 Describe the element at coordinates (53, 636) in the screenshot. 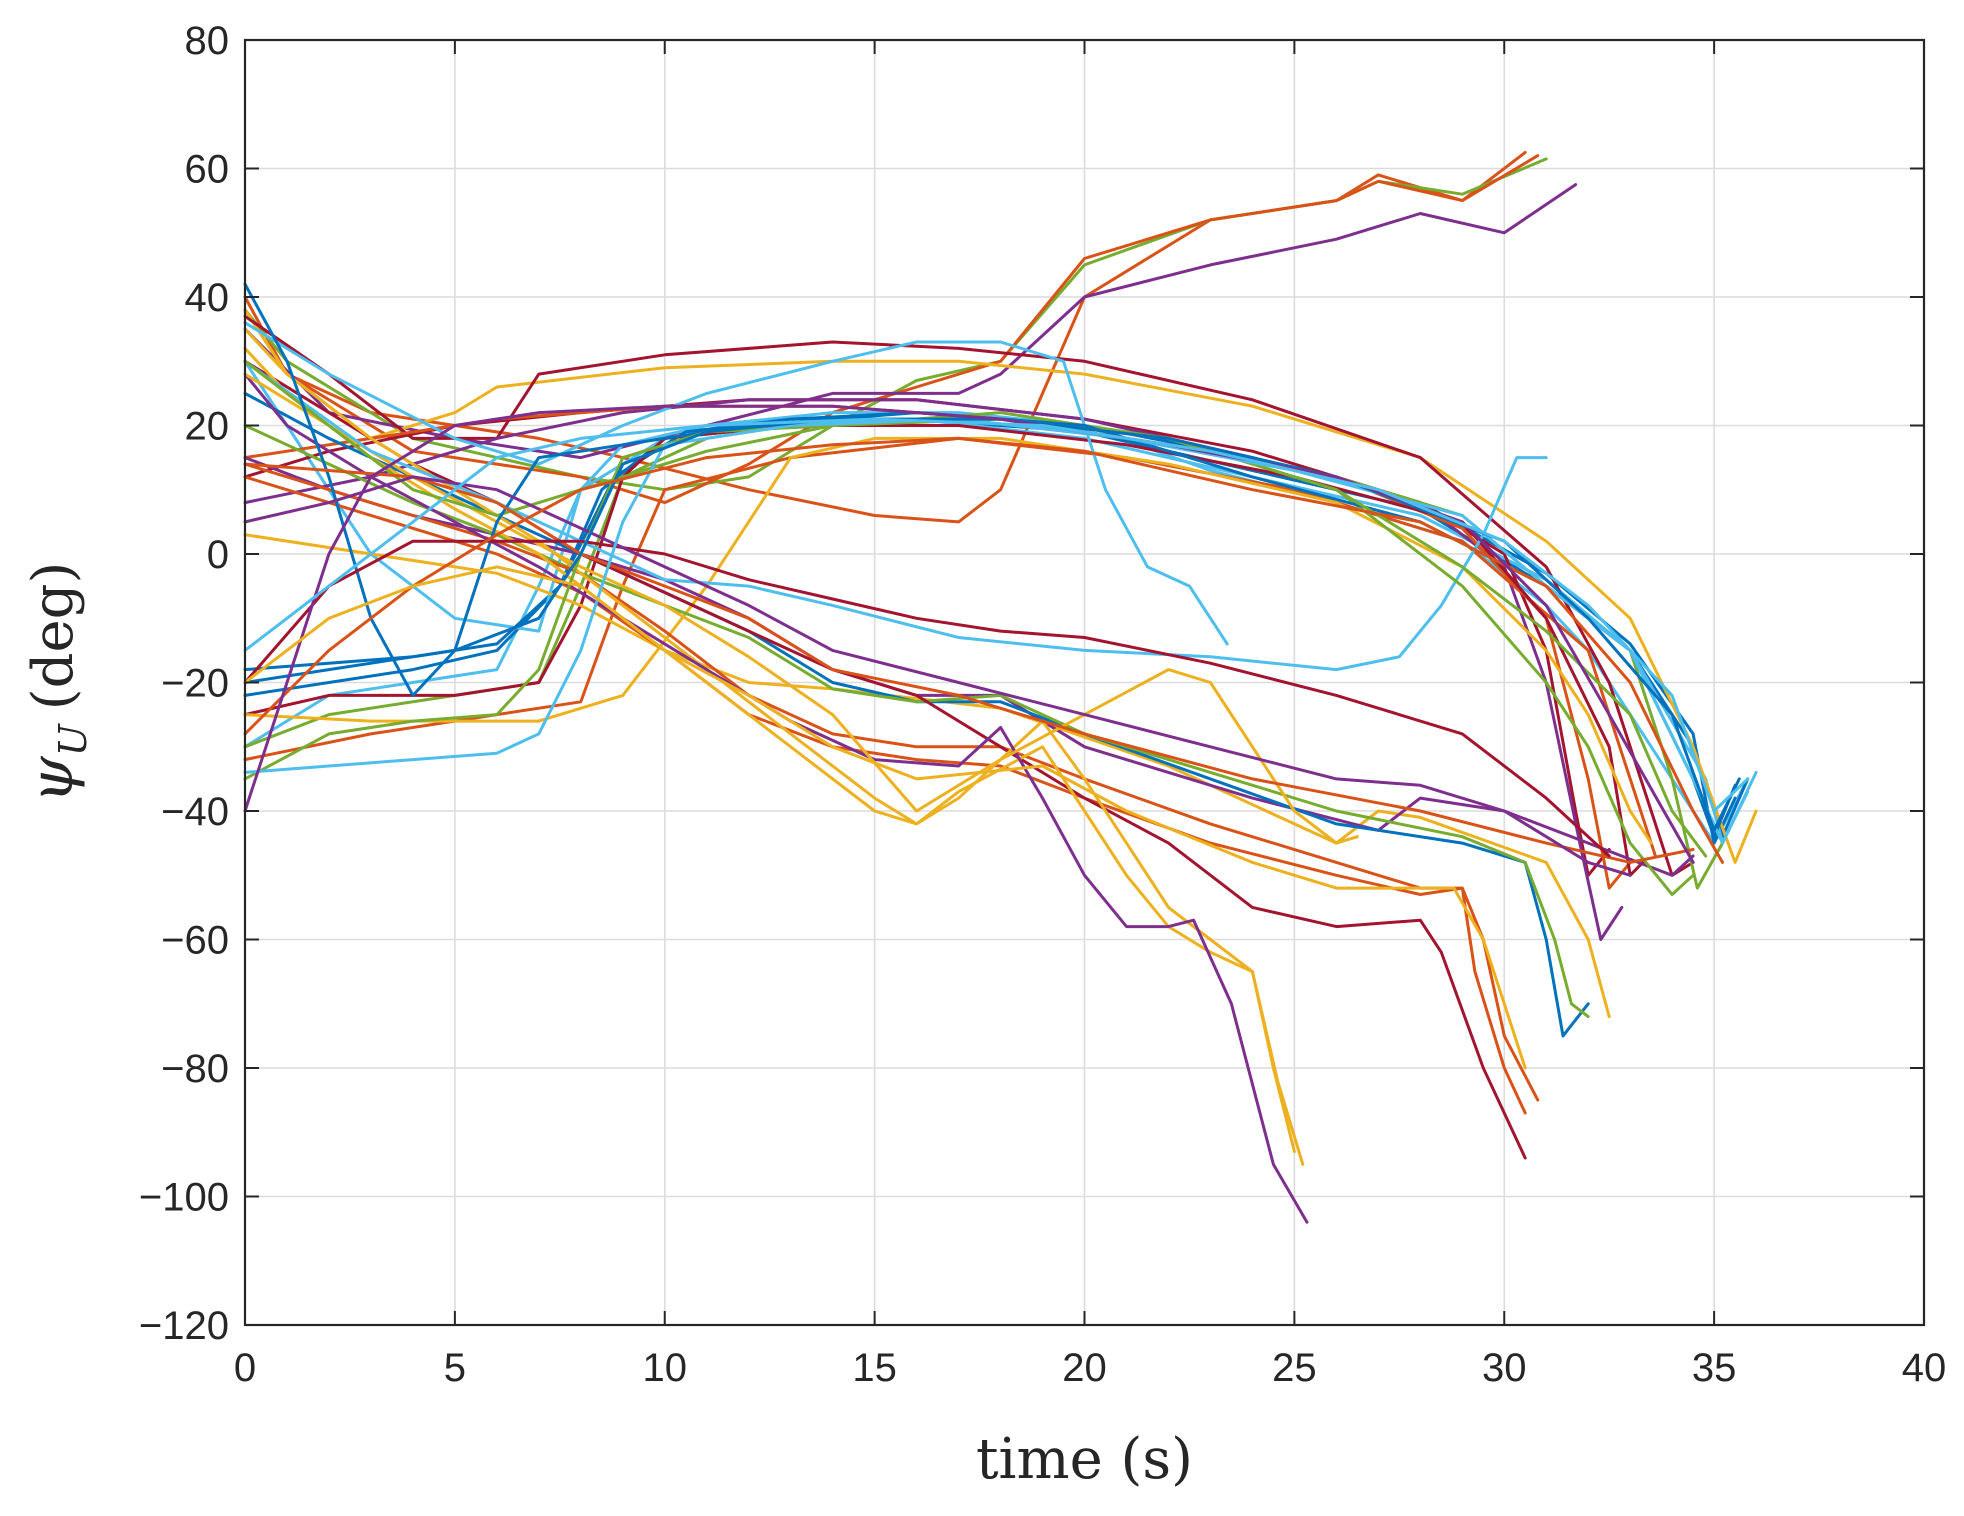

I see `y-axis-label-unit: (deg)` at that location.